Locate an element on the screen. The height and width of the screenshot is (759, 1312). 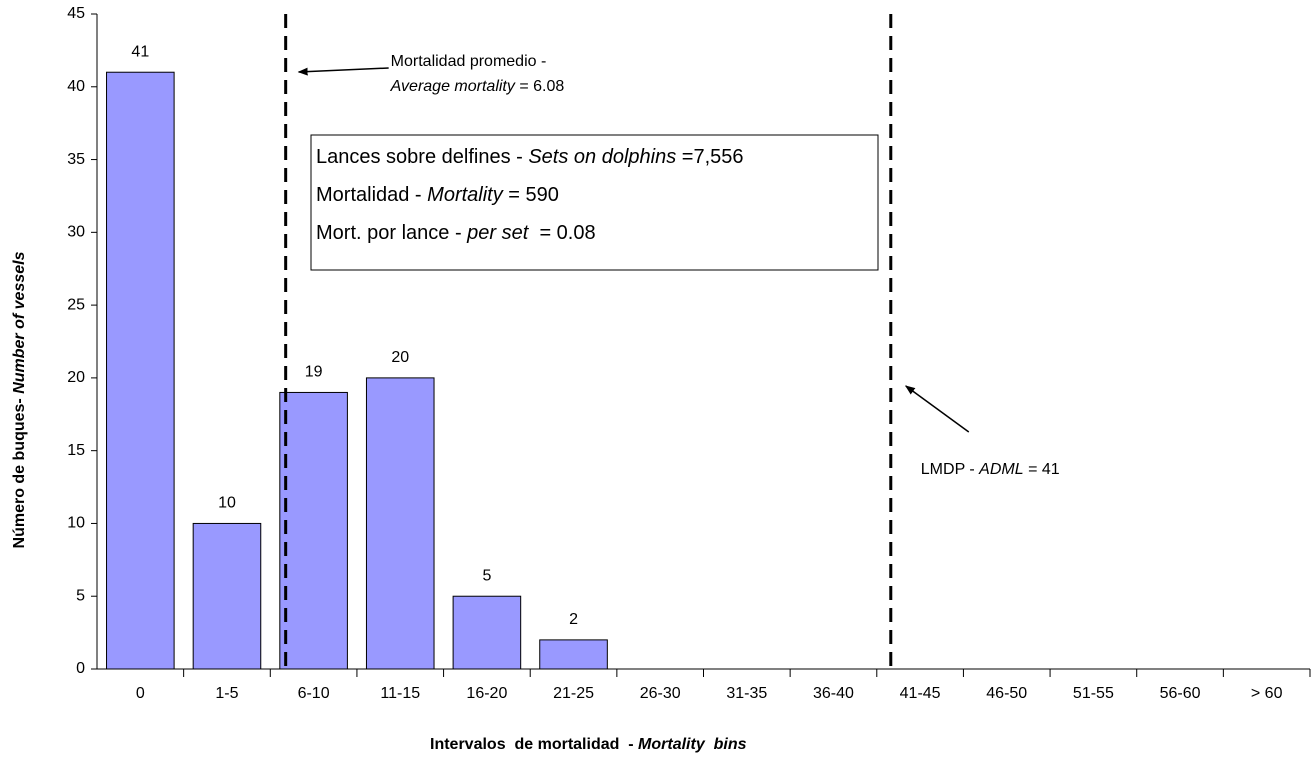
info-text-es: Lances sobre delfines - is located at coordinates (422, 157).